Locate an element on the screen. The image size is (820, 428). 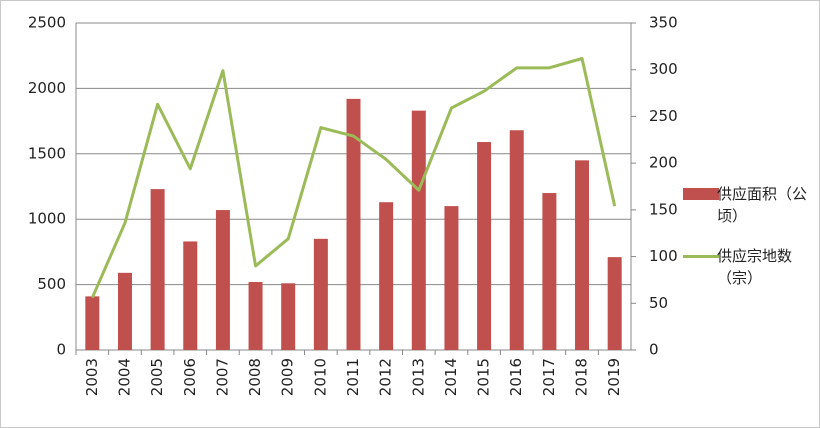
x-tick-label: 2008 is located at coordinates (255, 377).